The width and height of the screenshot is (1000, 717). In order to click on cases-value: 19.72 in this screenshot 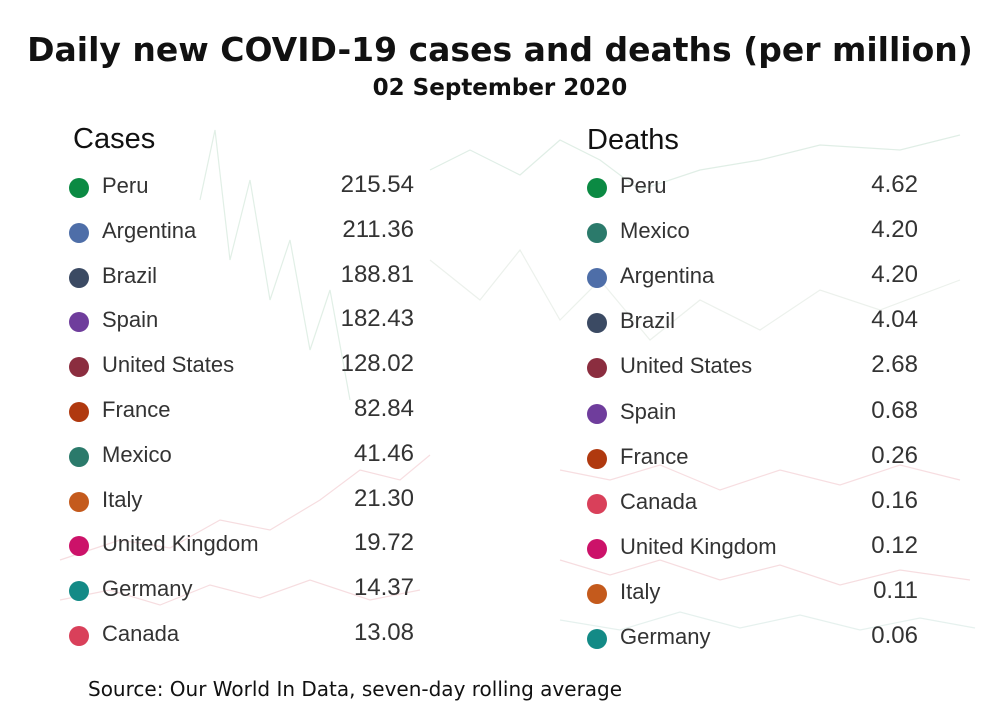, I will do `click(383, 543)`.